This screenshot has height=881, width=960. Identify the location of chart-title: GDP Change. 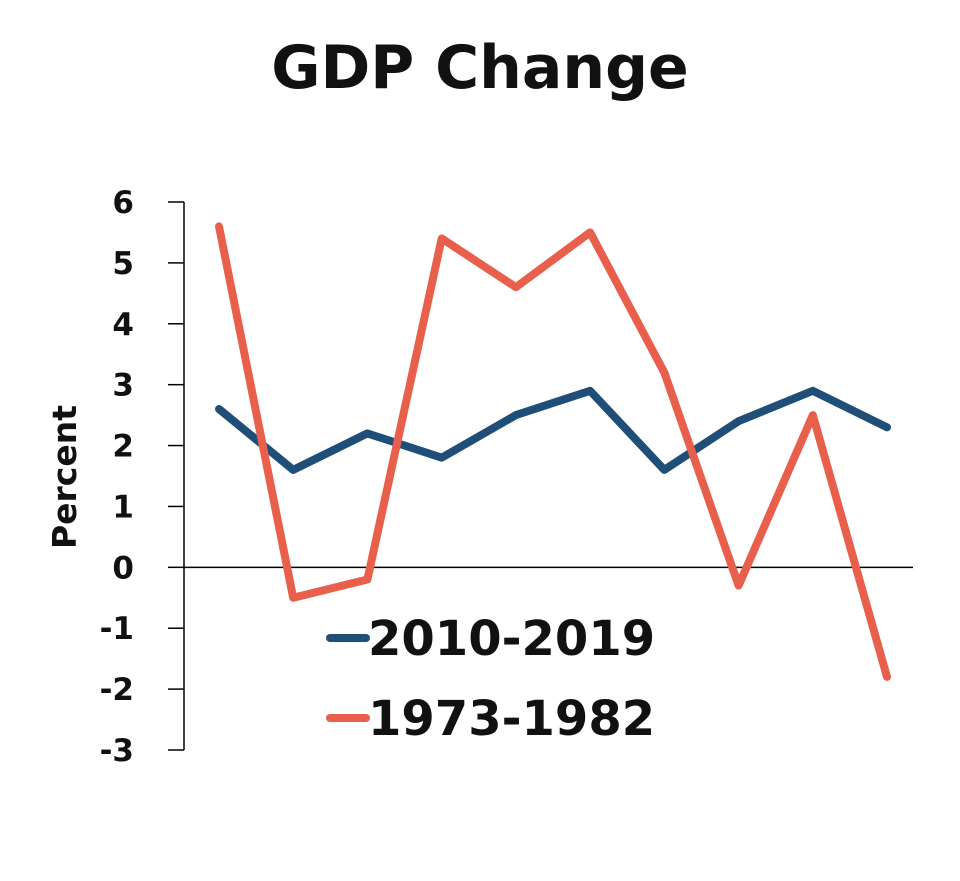
(480, 68).